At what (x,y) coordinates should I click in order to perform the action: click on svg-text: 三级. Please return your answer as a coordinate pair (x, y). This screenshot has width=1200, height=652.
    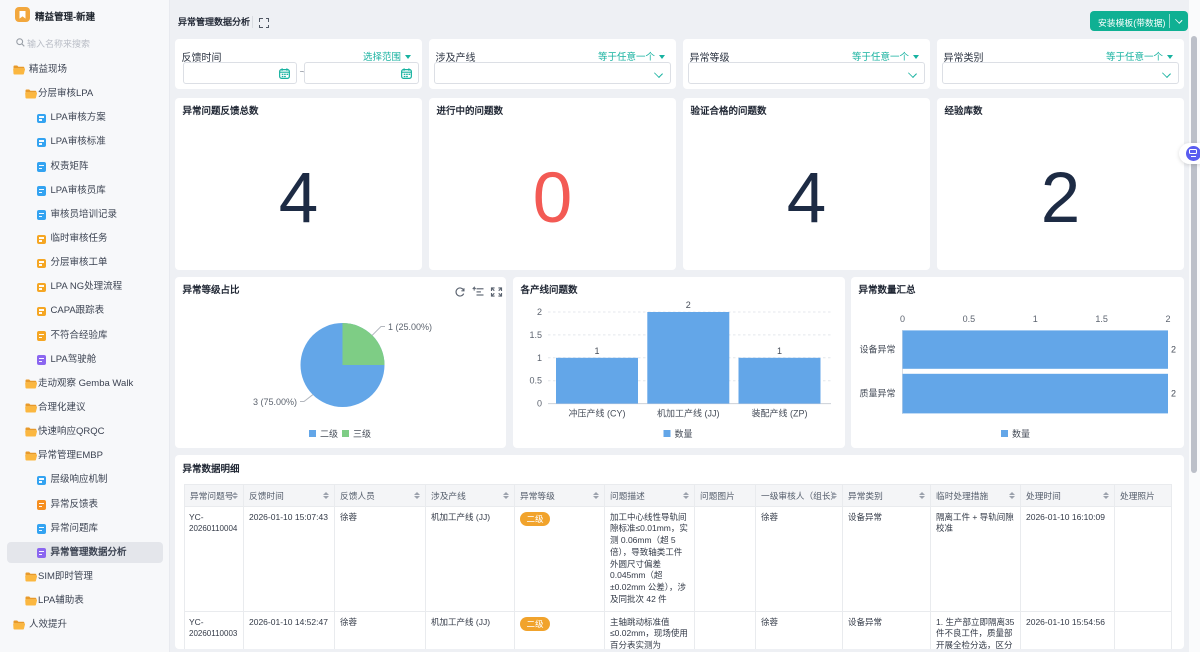
    Looking at the image, I should click on (362, 433).